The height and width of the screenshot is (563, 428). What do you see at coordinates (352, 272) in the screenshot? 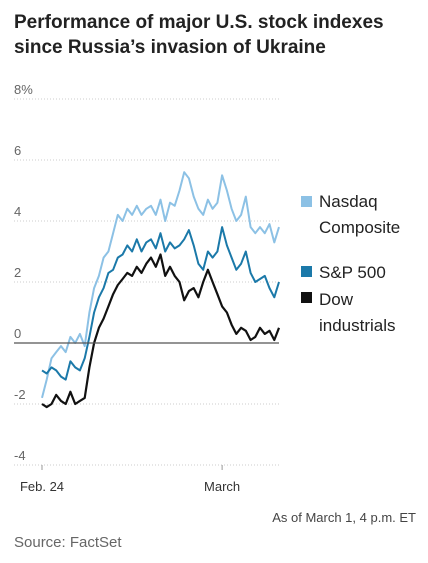
I see `legend-label-1: S&P 500` at bounding box center [352, 272].